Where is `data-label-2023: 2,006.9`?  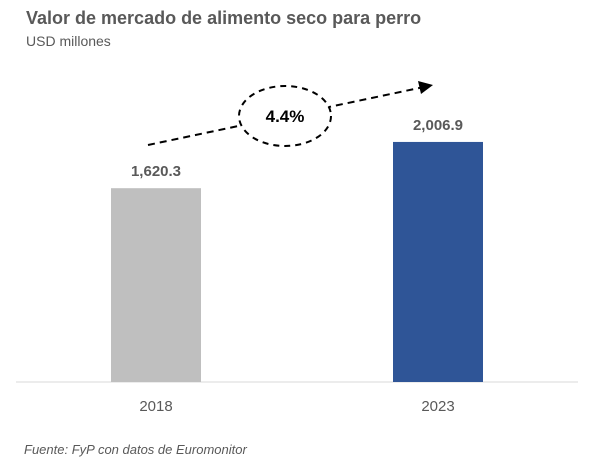 data-label-2023: 2,006.9 is located at coordinates (438, 125).